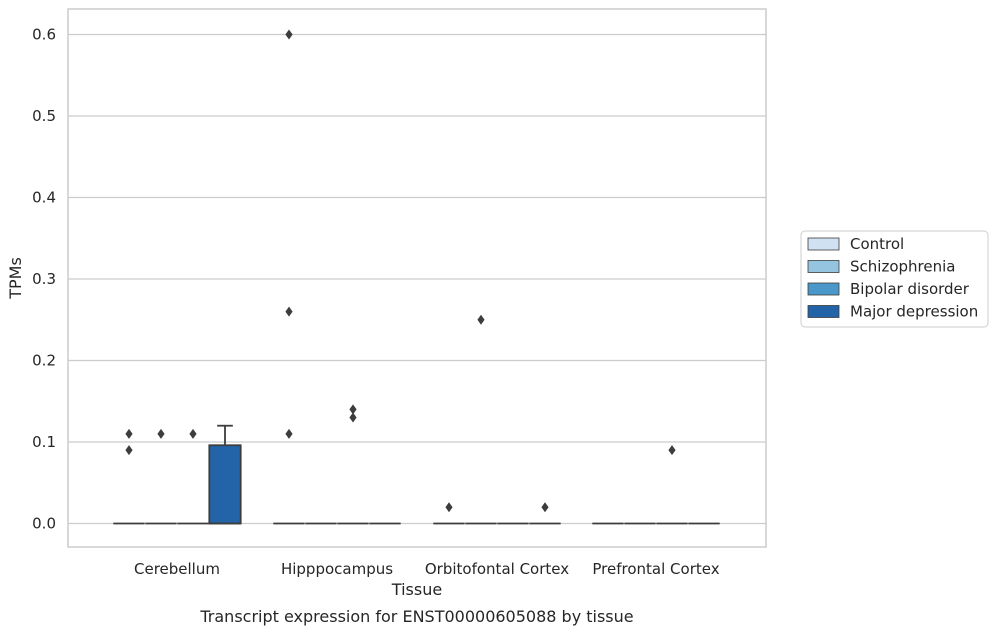 This screenshot has height=634, width=997. What do you see at coordinates (902, 267) in the screenshot?
I see `legend-label: Schizophrenia` at bounding box center [902, 267].